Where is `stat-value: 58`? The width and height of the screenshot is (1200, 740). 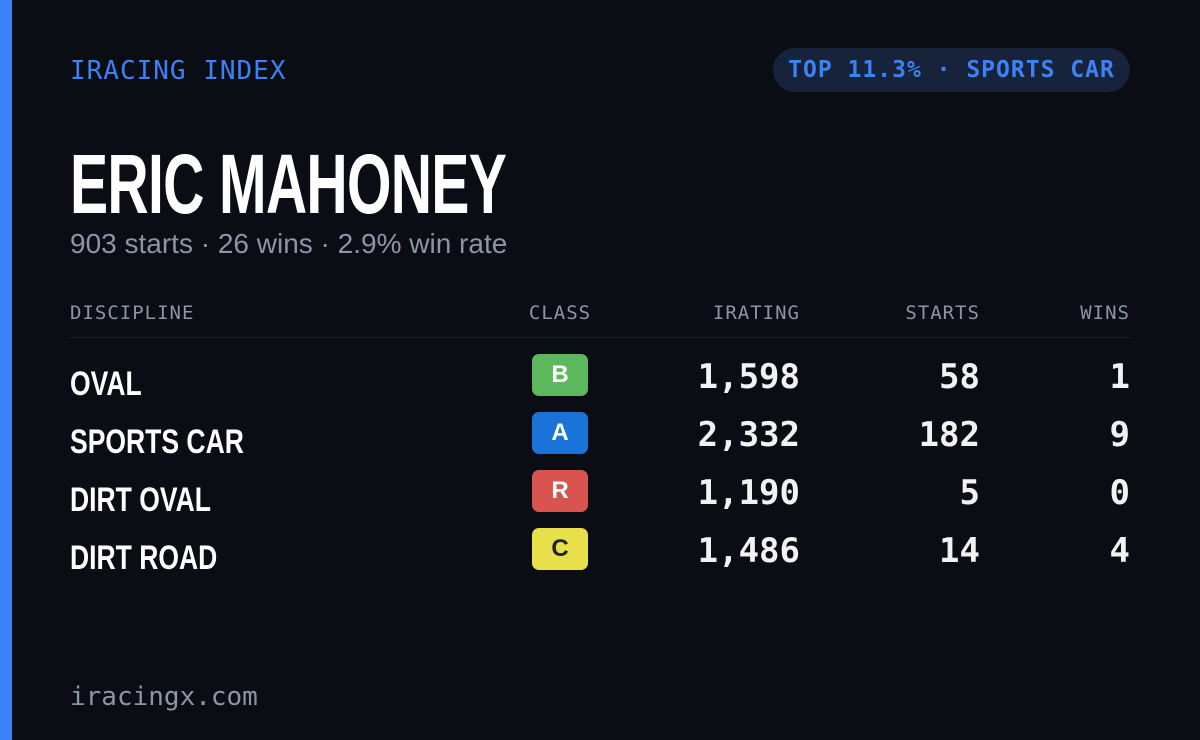 stat-value: 58 is located at coordinates (959, 377).